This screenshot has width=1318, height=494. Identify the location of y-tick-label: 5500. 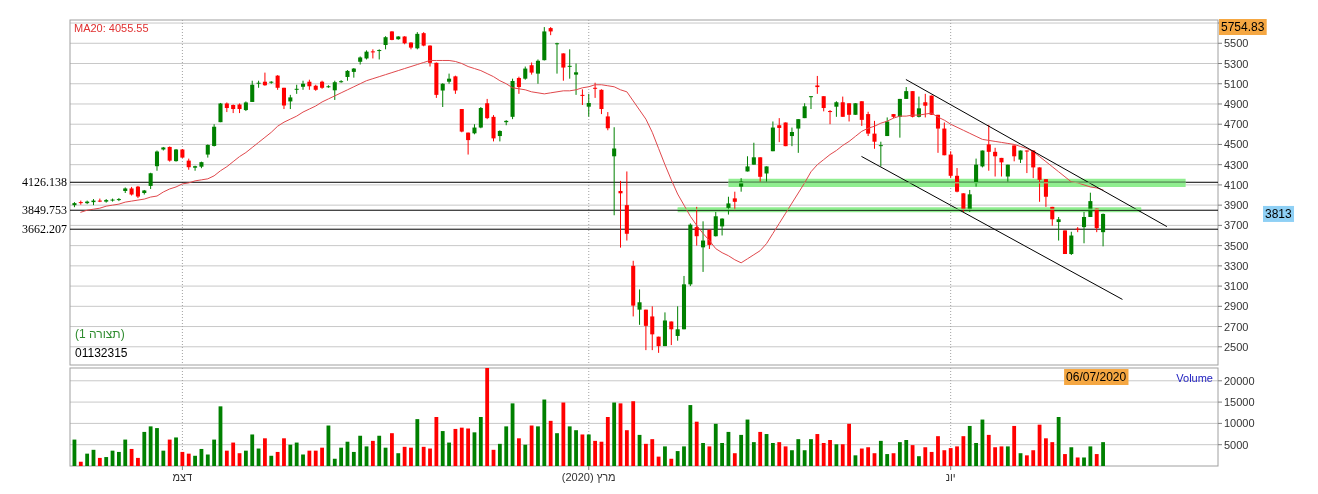
(1236, 43).